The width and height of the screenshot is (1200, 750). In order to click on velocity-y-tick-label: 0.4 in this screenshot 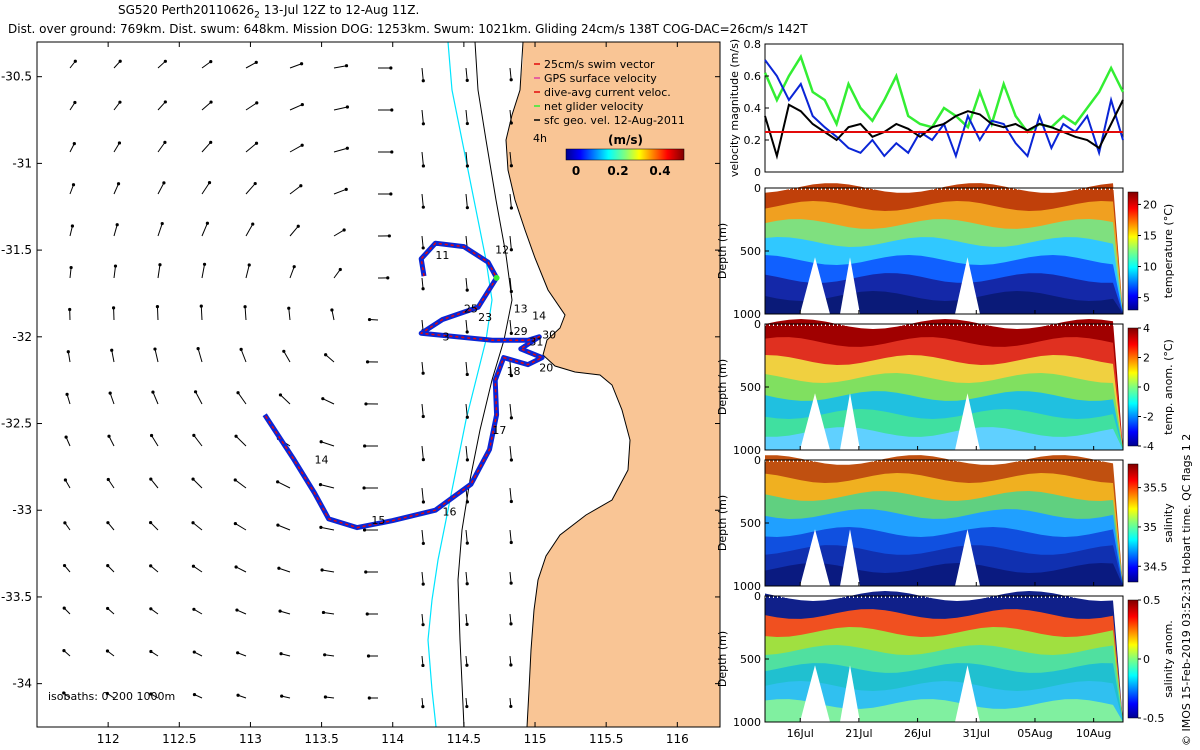, I will do `click(753, 108)`.